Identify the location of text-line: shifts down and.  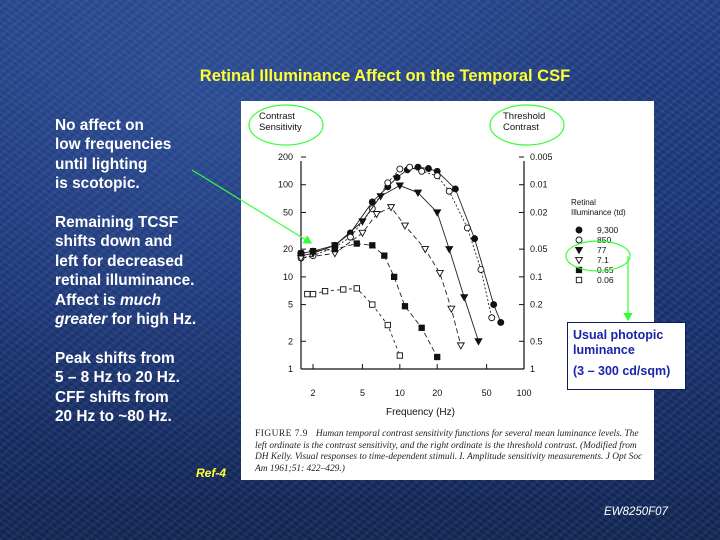
(150, 241).